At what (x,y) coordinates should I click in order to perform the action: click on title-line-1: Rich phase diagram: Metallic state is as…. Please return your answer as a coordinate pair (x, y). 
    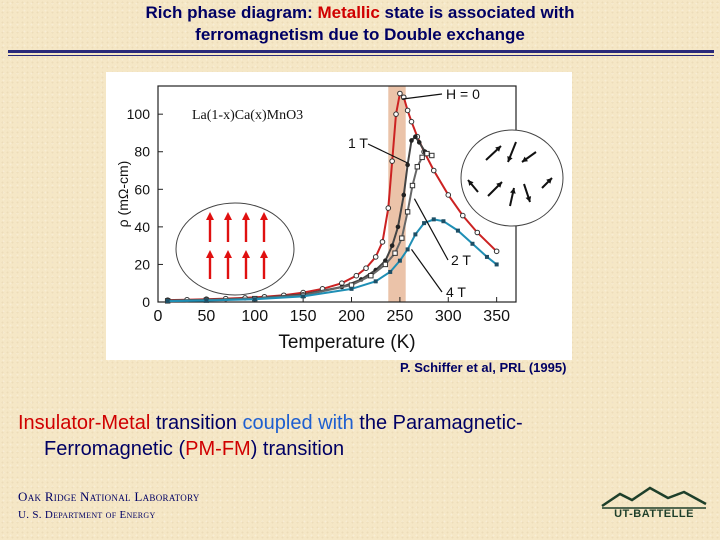
    Looking at the image, I should click on (360, 13).